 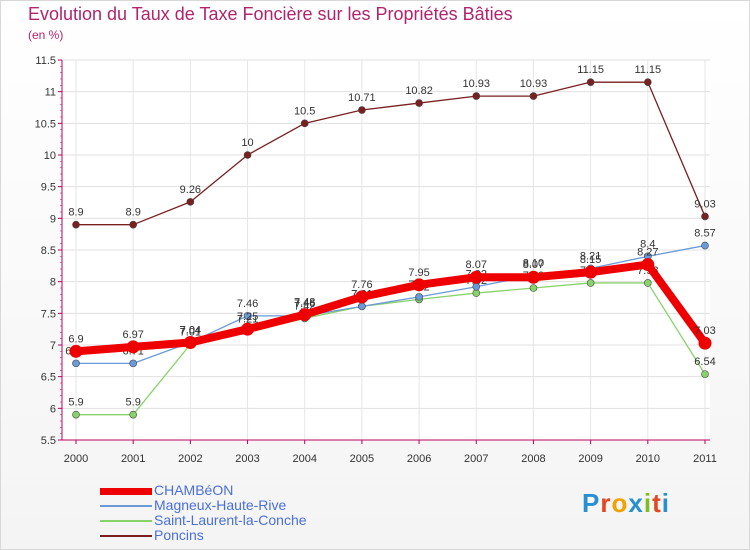 I want to click on logo-letter: P, so click(x=591, y=503).